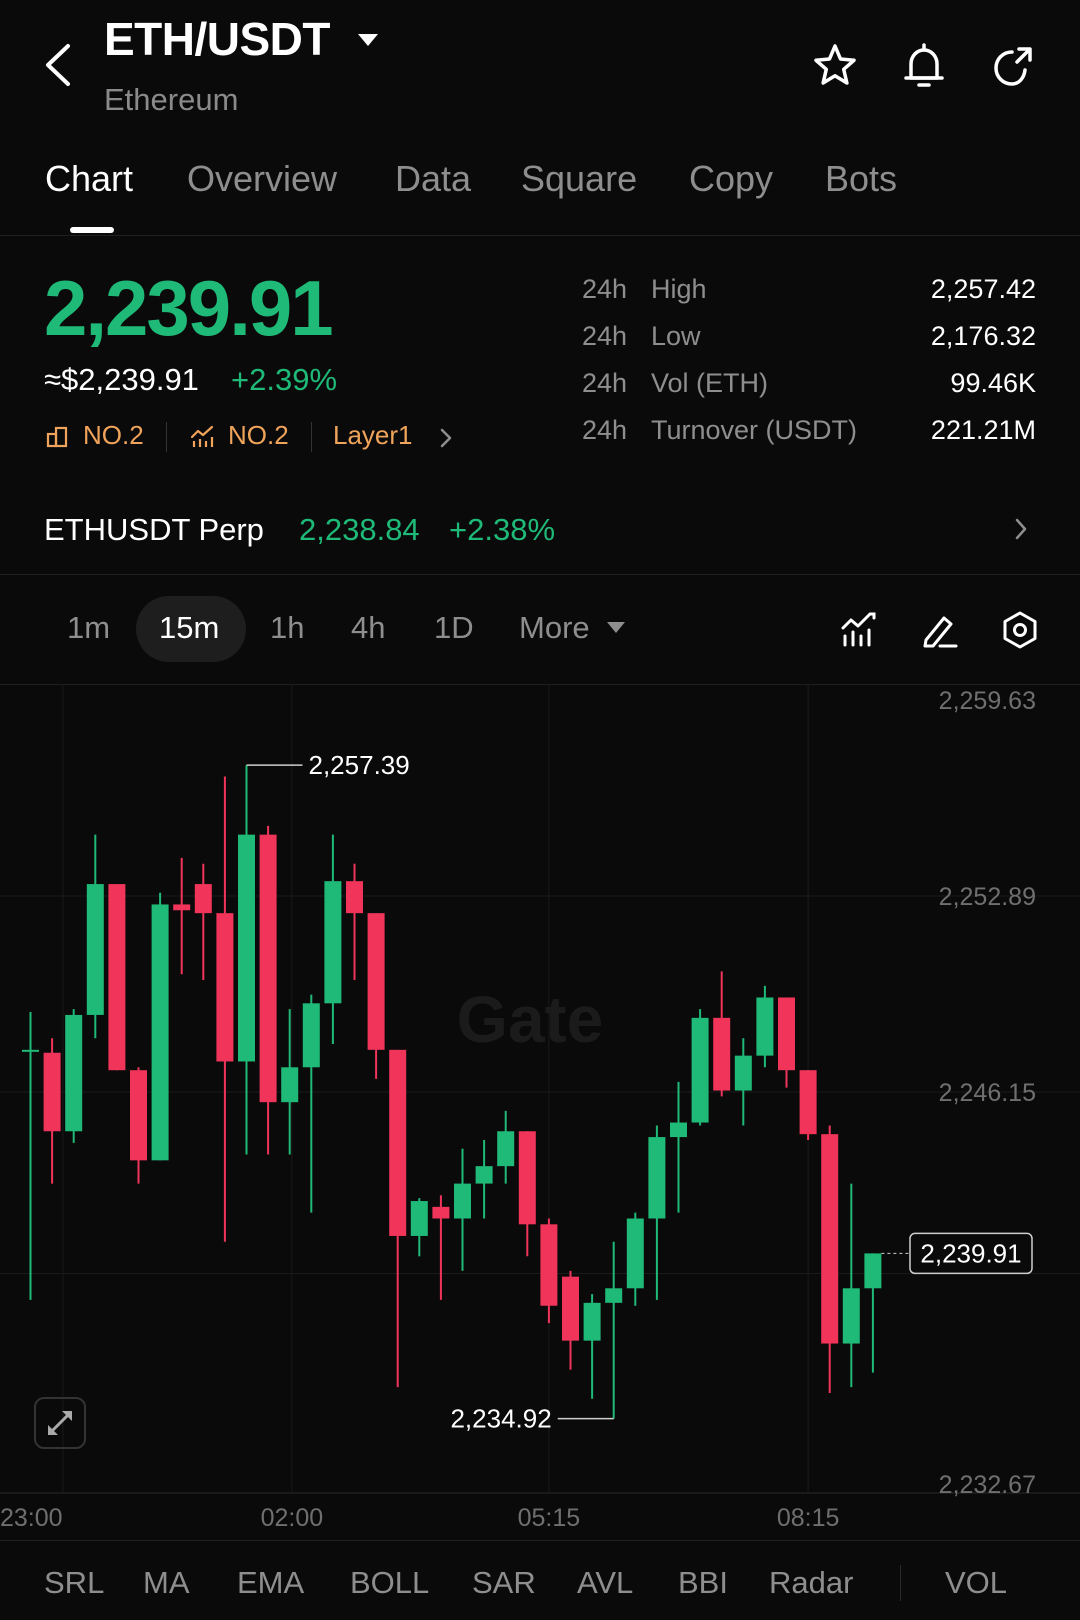 The width and height of the screenshot is (1080, 1620). Describe the element at coordinates (976, 1582) in the screenshot. I see `indicator-vol: VOL` at that location.